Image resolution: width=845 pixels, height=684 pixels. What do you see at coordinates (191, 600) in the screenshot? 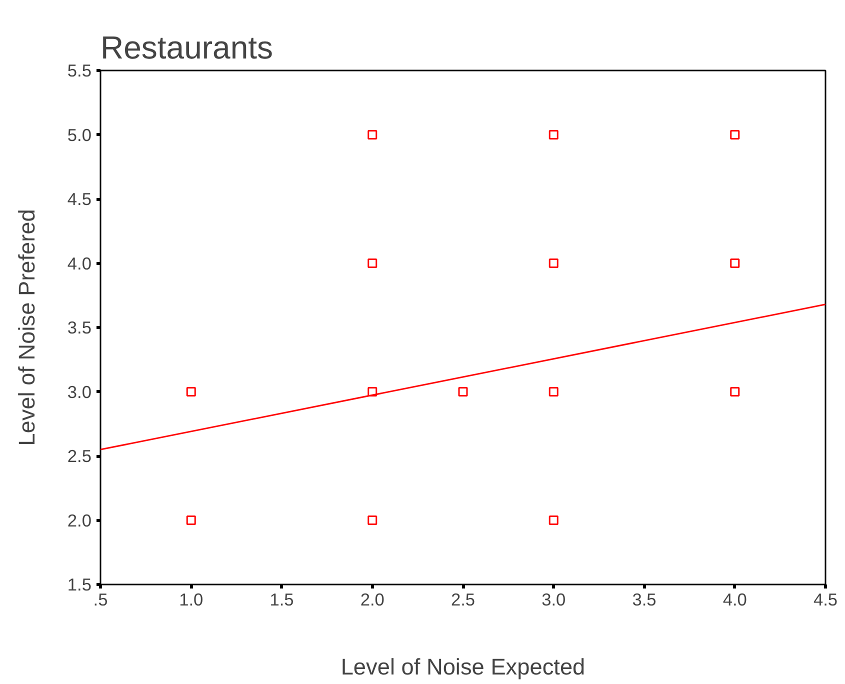
I see `x-tick-label: 1.0` at bounding box center [191, 600].